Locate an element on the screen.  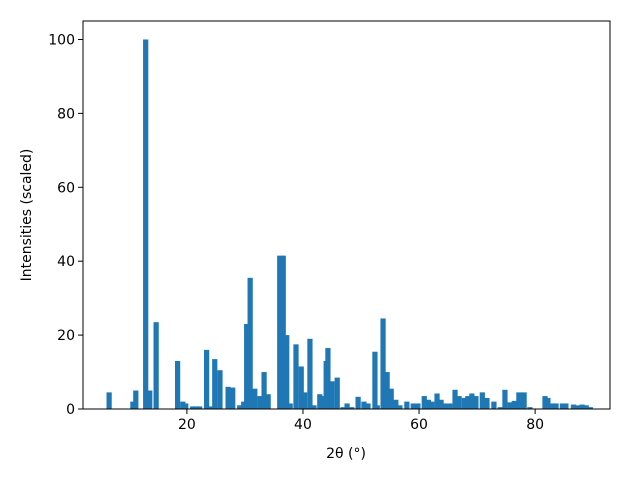
y-axis-label: Intensities (scaled) is located at coordinates (27, 215).